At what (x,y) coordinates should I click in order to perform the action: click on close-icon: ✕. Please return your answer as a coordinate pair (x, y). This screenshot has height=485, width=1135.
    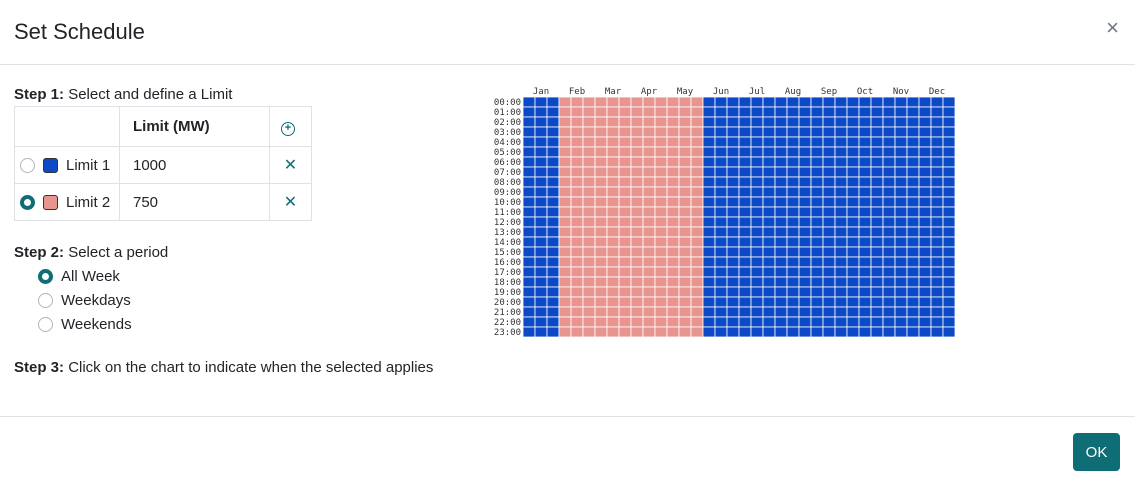
    Looking at the image, I should click on (290, 202).